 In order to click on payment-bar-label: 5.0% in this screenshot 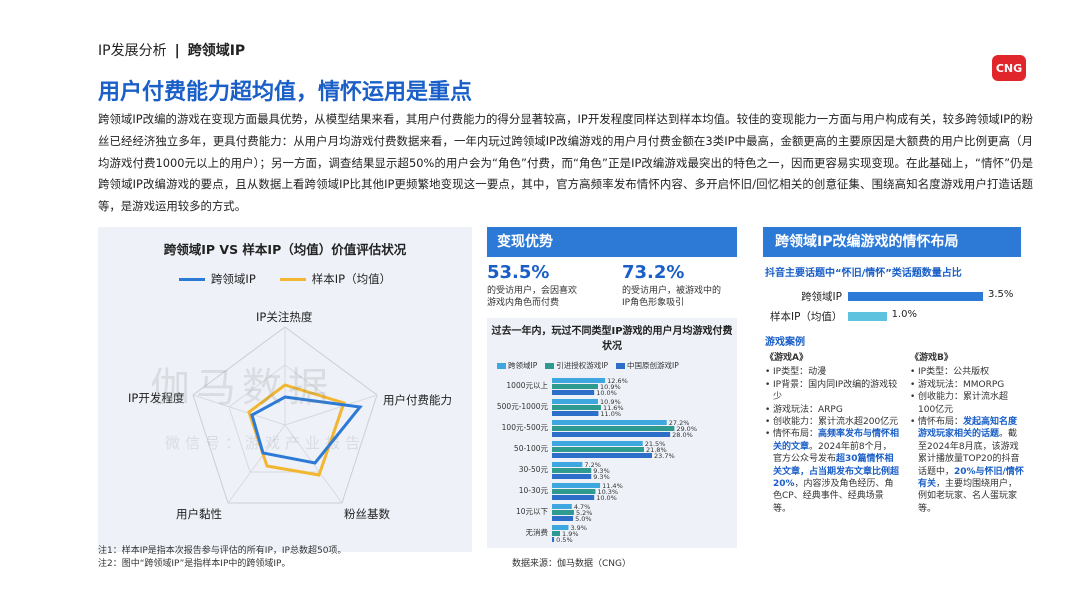, I will do `click(583, 519)`.